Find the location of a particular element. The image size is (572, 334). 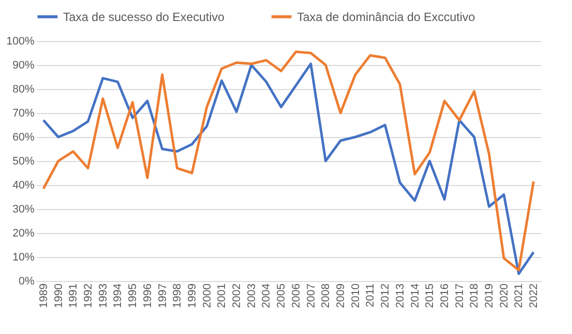

x-tick-label: 2006 is located at coordinates (296, 296).